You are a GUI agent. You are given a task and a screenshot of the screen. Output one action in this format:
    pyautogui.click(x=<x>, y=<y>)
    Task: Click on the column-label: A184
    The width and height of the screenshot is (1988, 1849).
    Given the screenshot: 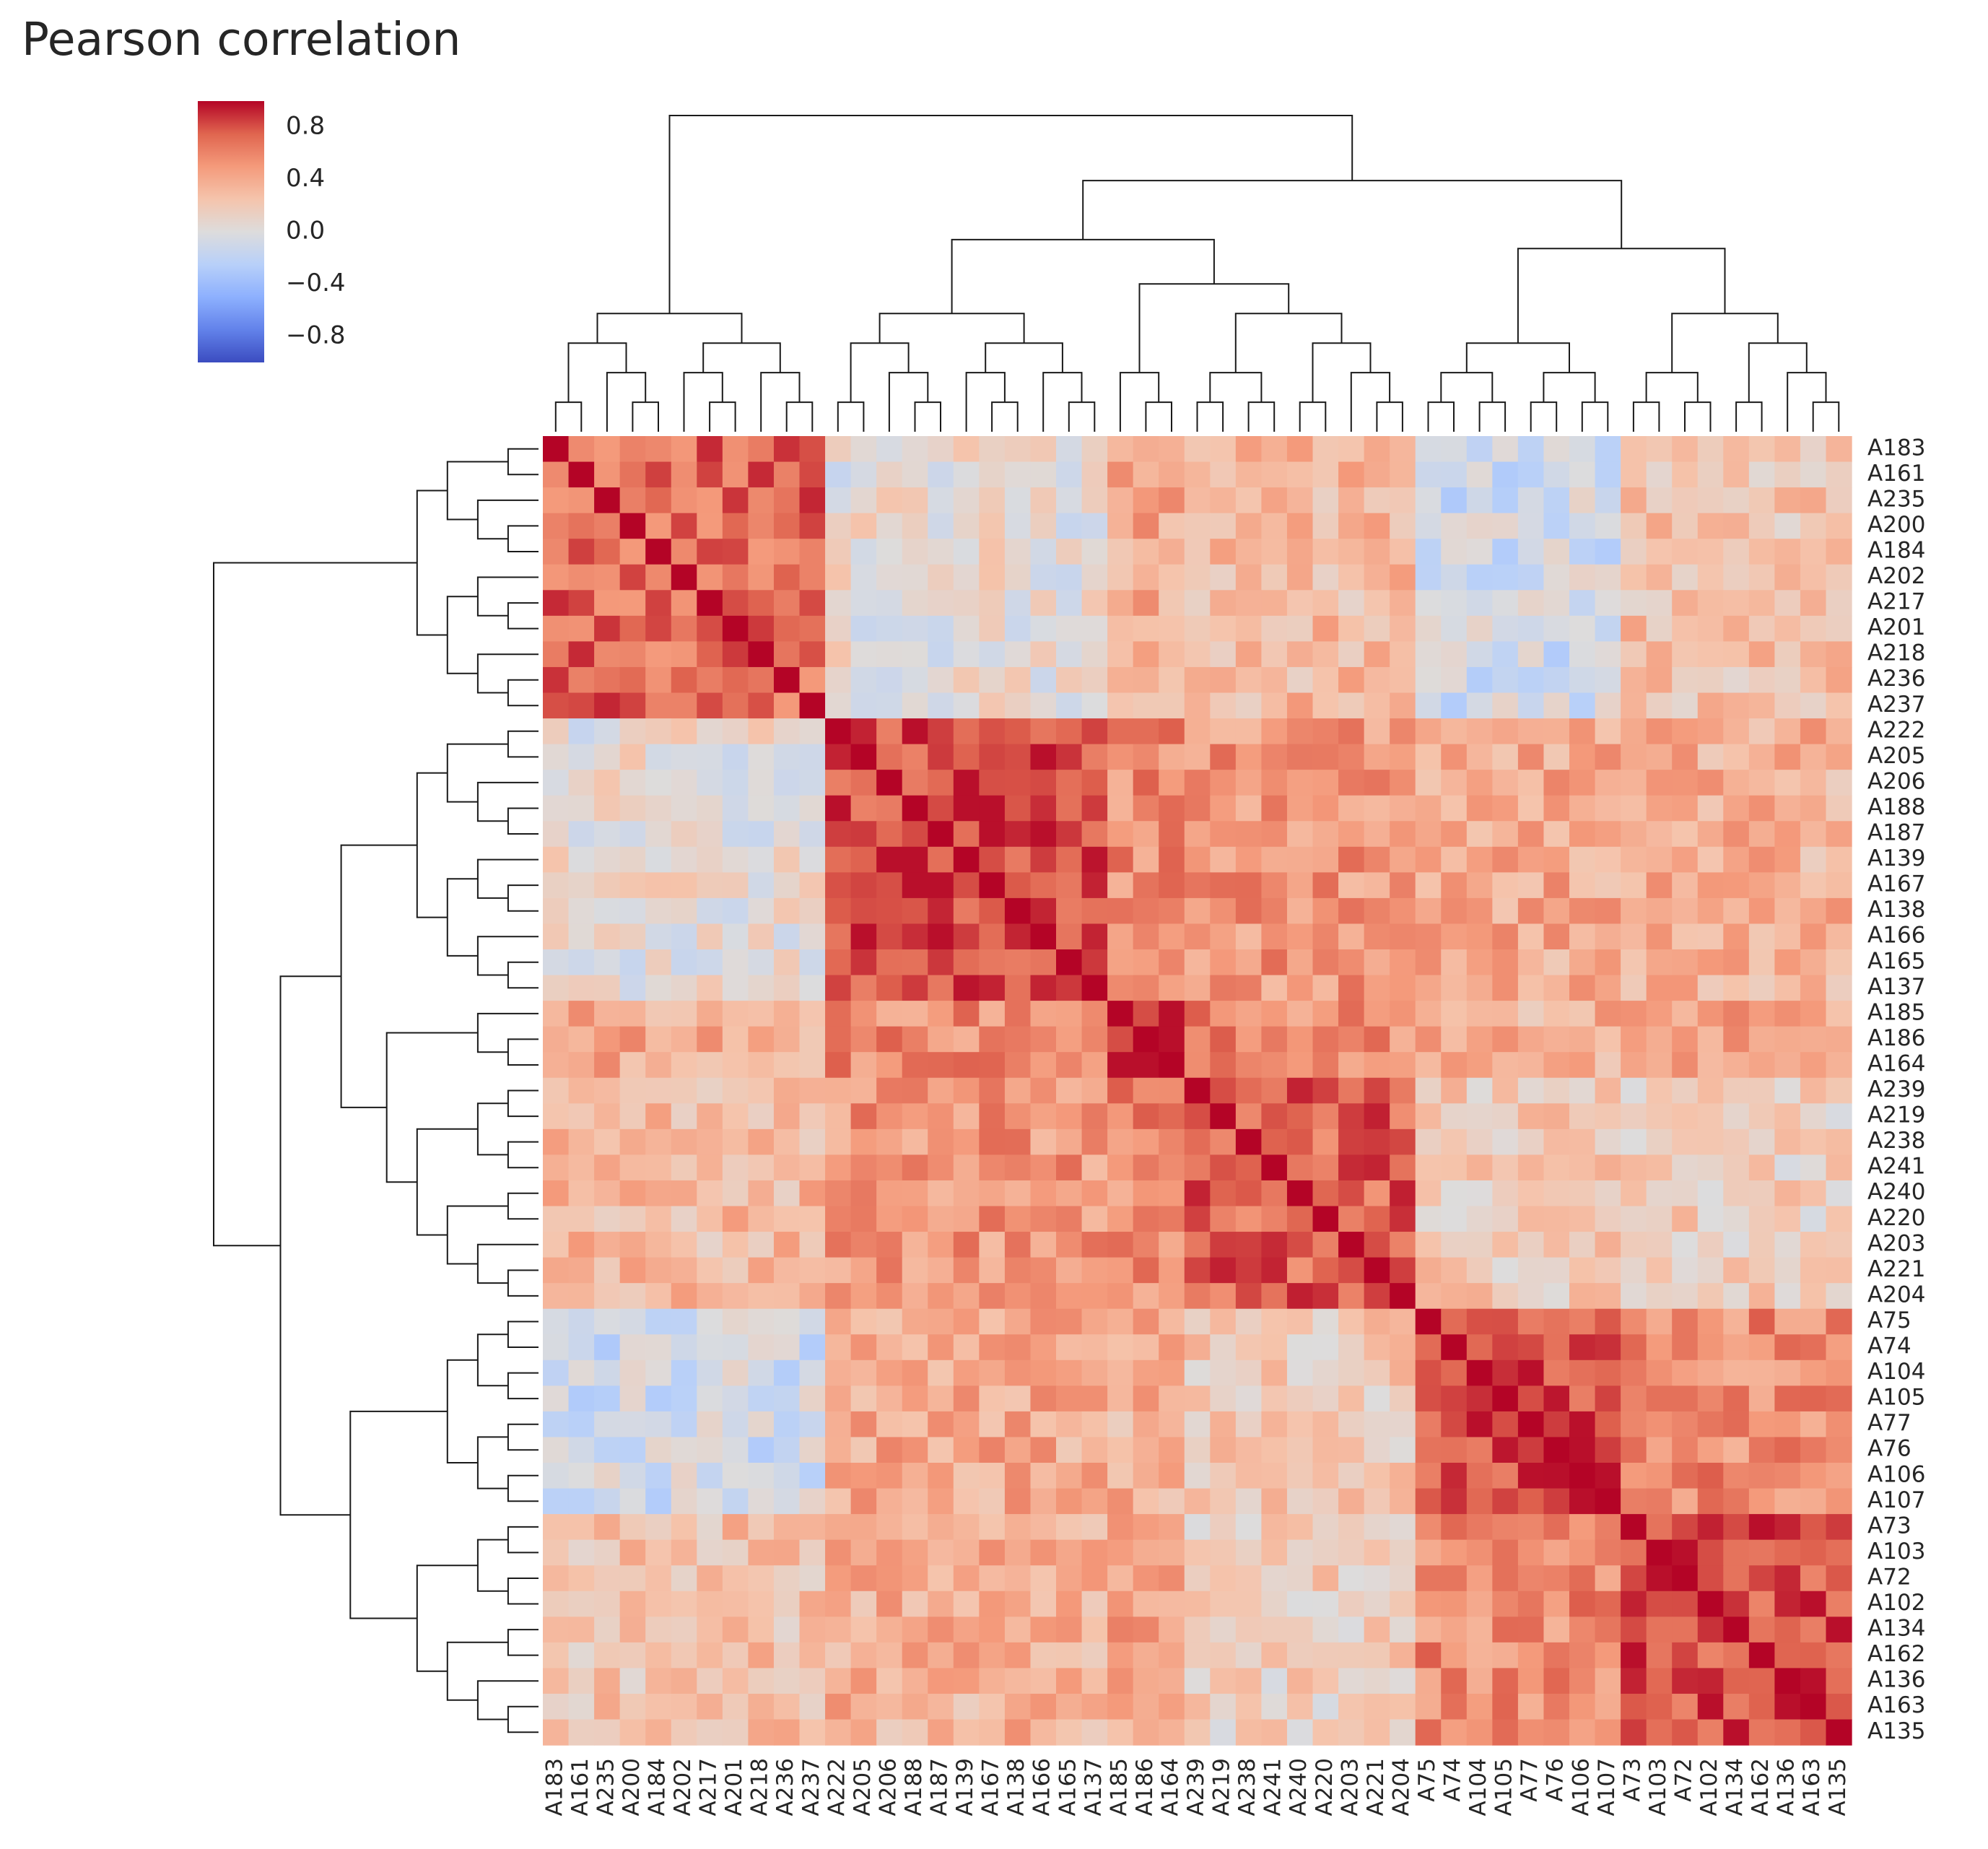 What is the action you would take?
    pyautogui.click(x=658, y=1787)
    